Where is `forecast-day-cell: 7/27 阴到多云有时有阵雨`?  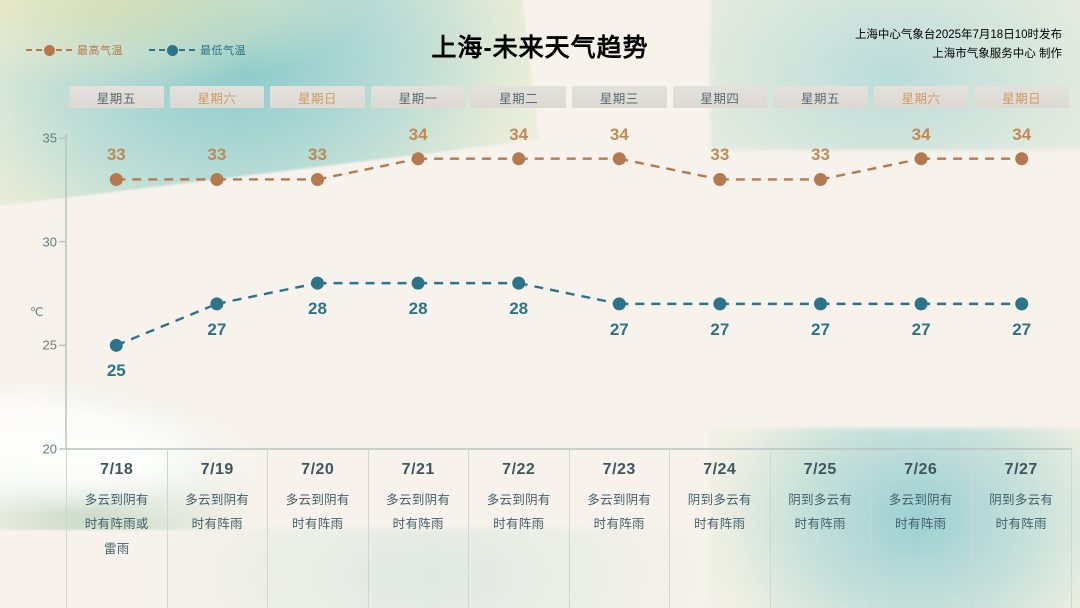
forecast-day-cell: 7/27 阴到多云有时有阵雨 is located at coordinates (1021, 528).